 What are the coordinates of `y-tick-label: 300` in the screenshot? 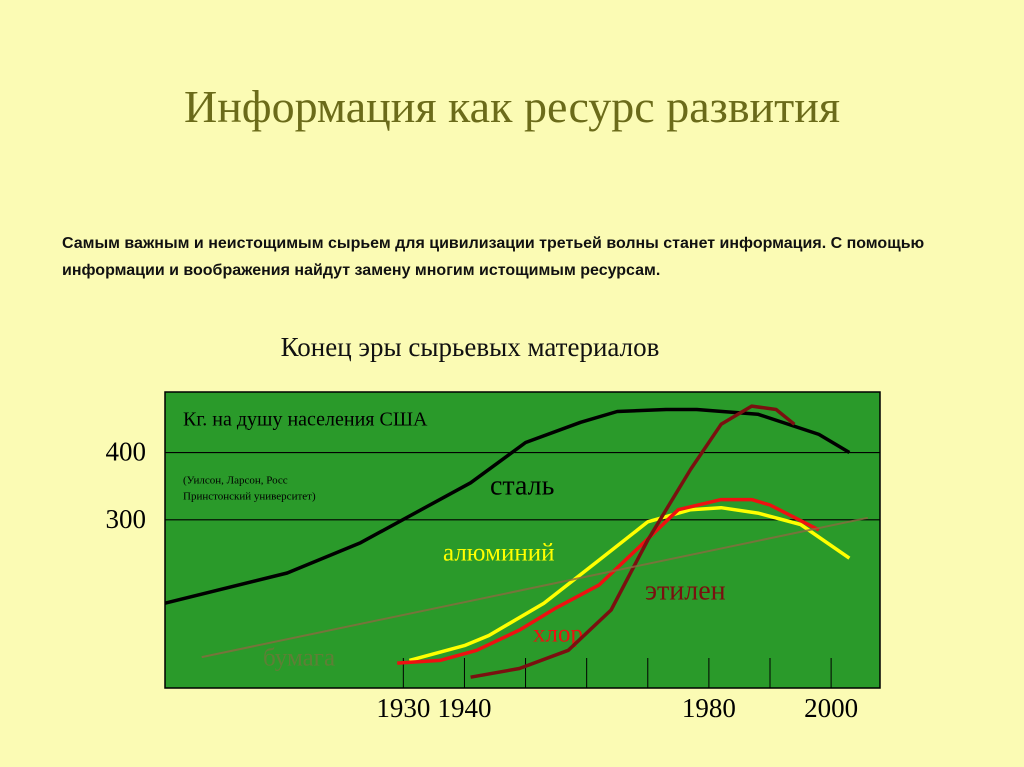 It's located at (126, 519).